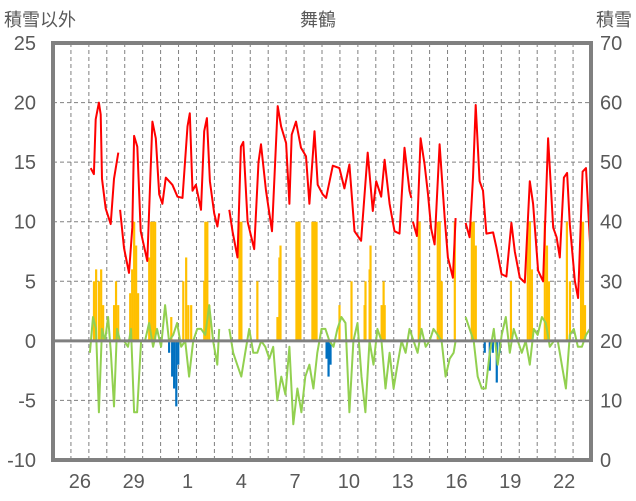 This screenshot has height=501, width=636. Describe the element at coordinates (403, 482) in the screenshot. I see `x-tick-label: 13` at that location.